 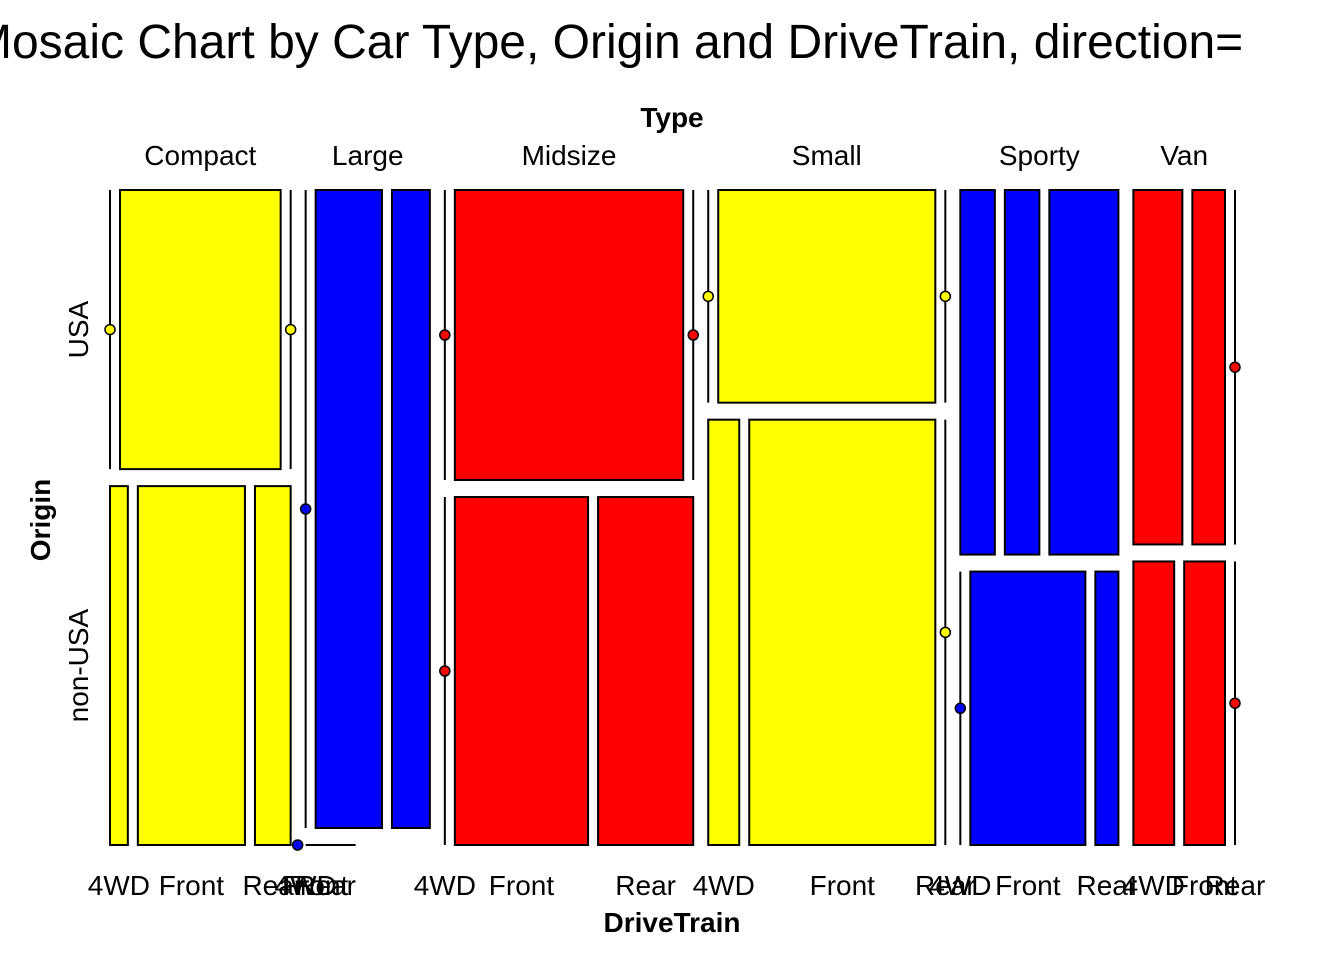 What do you see at coordinates (192, 885) in the screenshot?
I see `x-tick-1: Front` at bounding box center [192, 885].